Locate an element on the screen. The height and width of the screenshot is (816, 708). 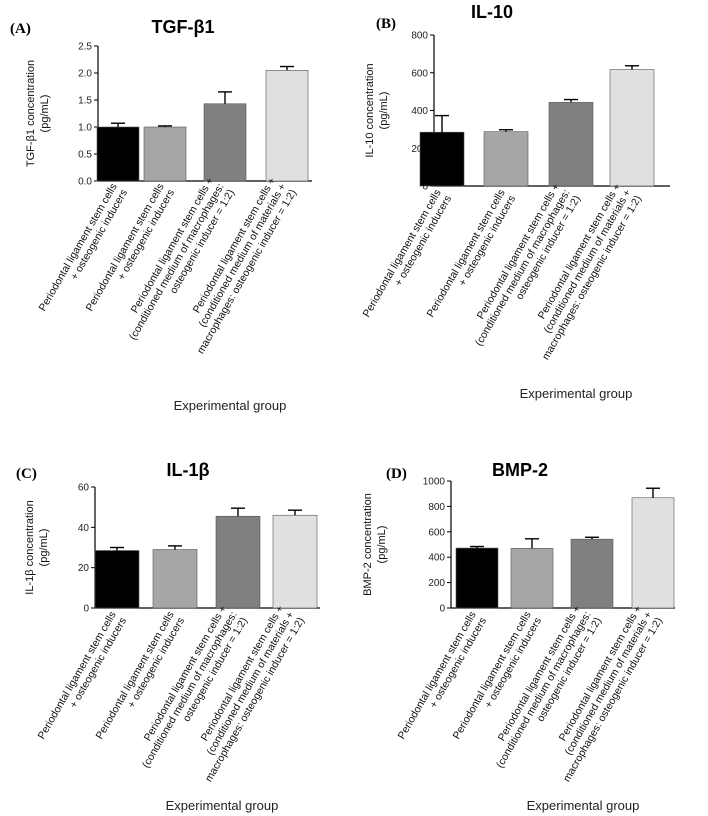
y-tick-label: 40 is located at coordinates (84, 528).